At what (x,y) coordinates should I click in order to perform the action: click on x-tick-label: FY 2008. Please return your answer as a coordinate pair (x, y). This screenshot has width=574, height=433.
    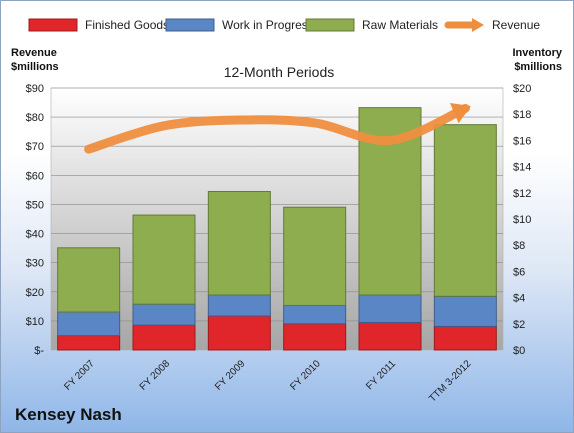
    Looking at the image, I should click on (155, 375).